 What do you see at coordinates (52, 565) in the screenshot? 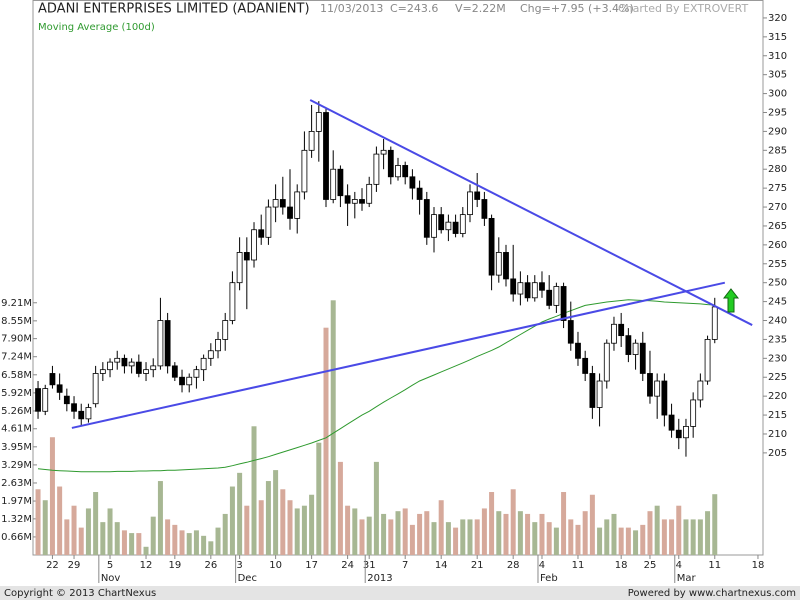
I see `x-tick-label: 22` at bounding box center [52, 565].